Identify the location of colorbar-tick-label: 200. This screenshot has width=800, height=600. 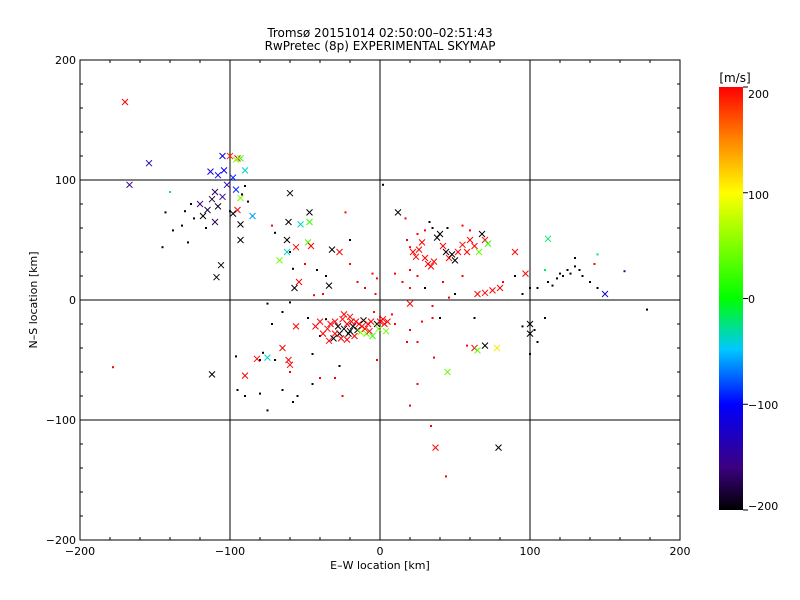
(758, 94).